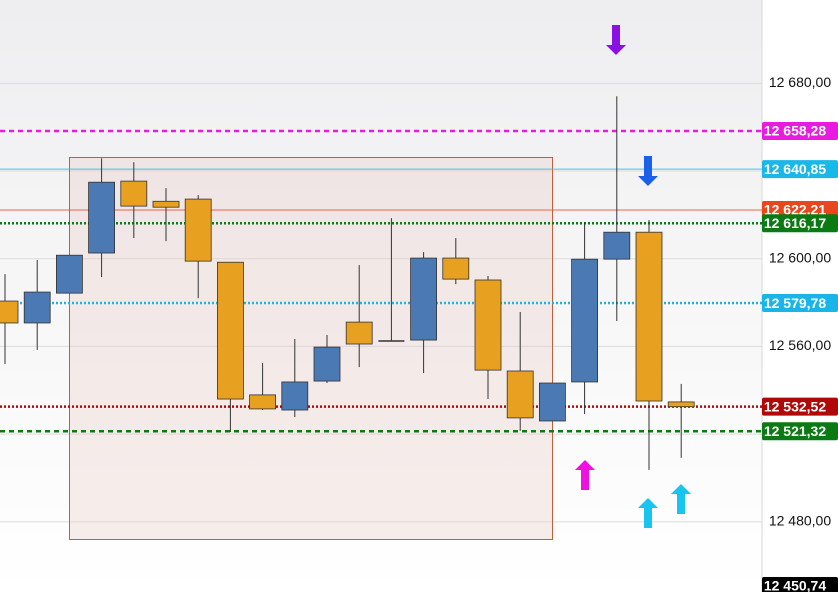  What do you see at coordinates (800, 345) in the screenshot?
I see `y-tick-label: 12 560,00` at bounding box center [800, 345].